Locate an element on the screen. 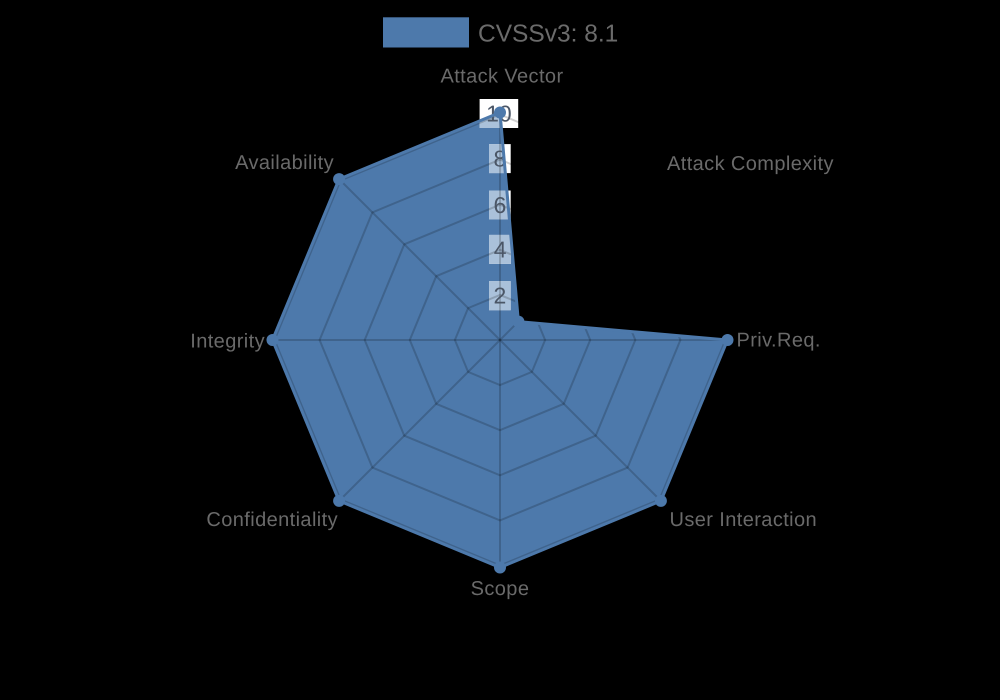 The image size is (1000, 700). svg-text: Attack Vector is located at coordinates (501, 77).